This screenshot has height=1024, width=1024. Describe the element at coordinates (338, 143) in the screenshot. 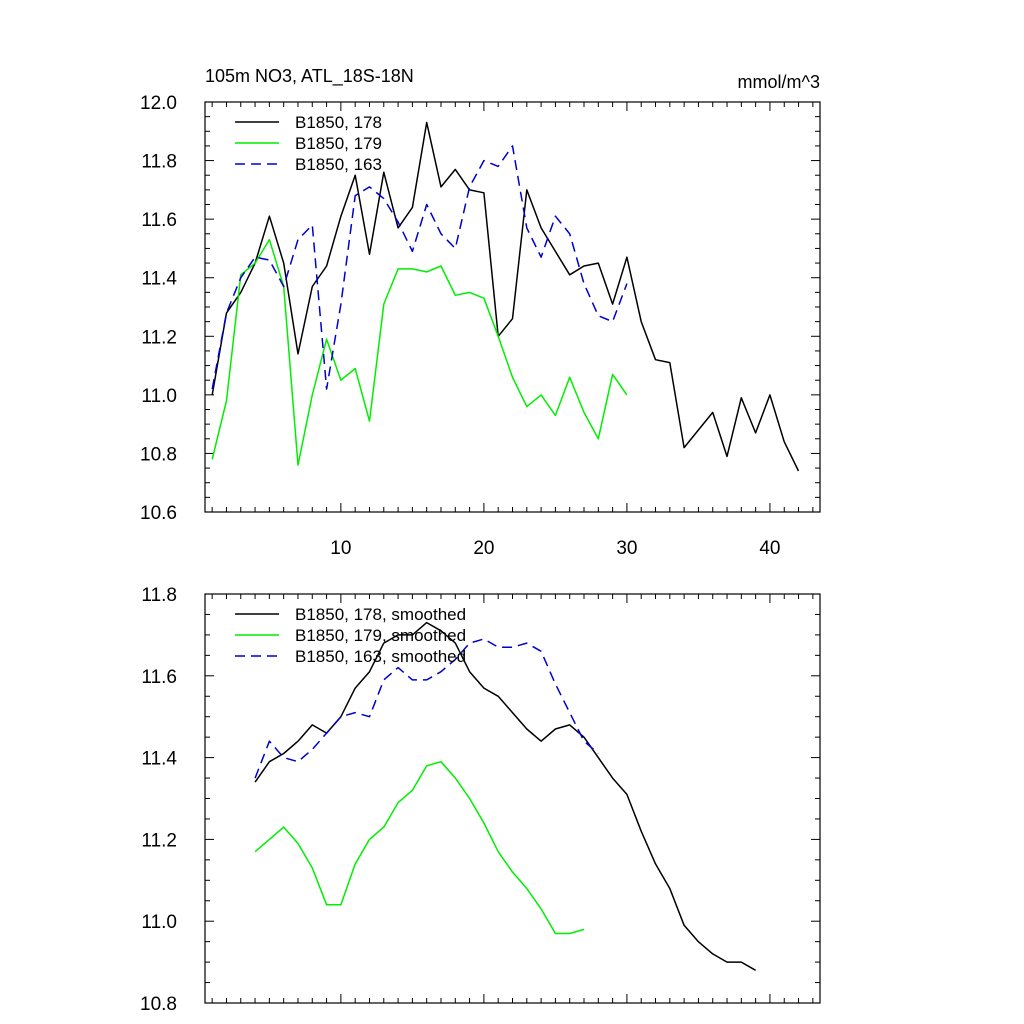

I see `legend-label: B1850, 179` at that location.